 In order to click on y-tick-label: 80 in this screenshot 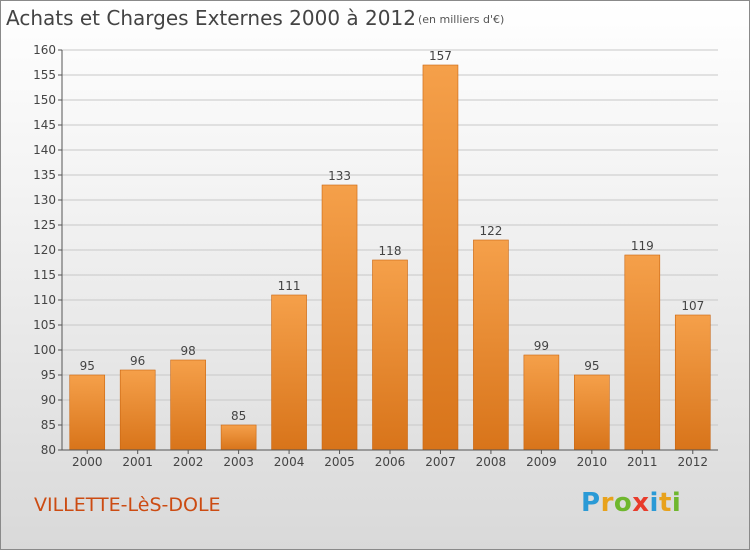, I will do `click(48, 450)`.